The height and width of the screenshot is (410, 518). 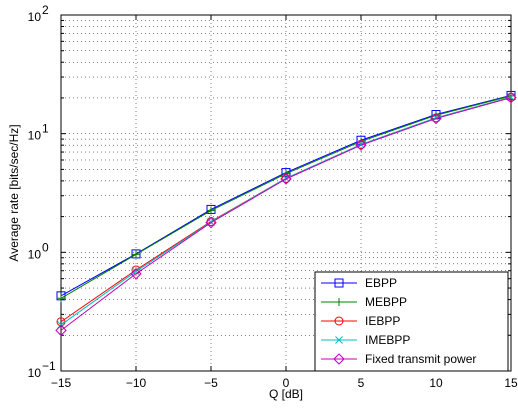 What do you see at coordinates (359, 283) in the screenshot?
I see `legend-item: EBPP` at bounding box center [359, 283].